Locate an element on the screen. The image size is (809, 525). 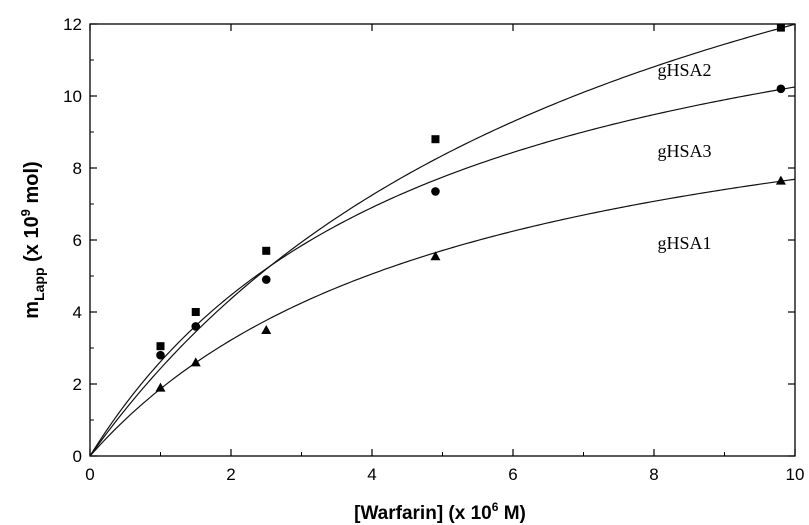
series-label-gHSA2: gHSA2 is located at coordinates (685, 70).